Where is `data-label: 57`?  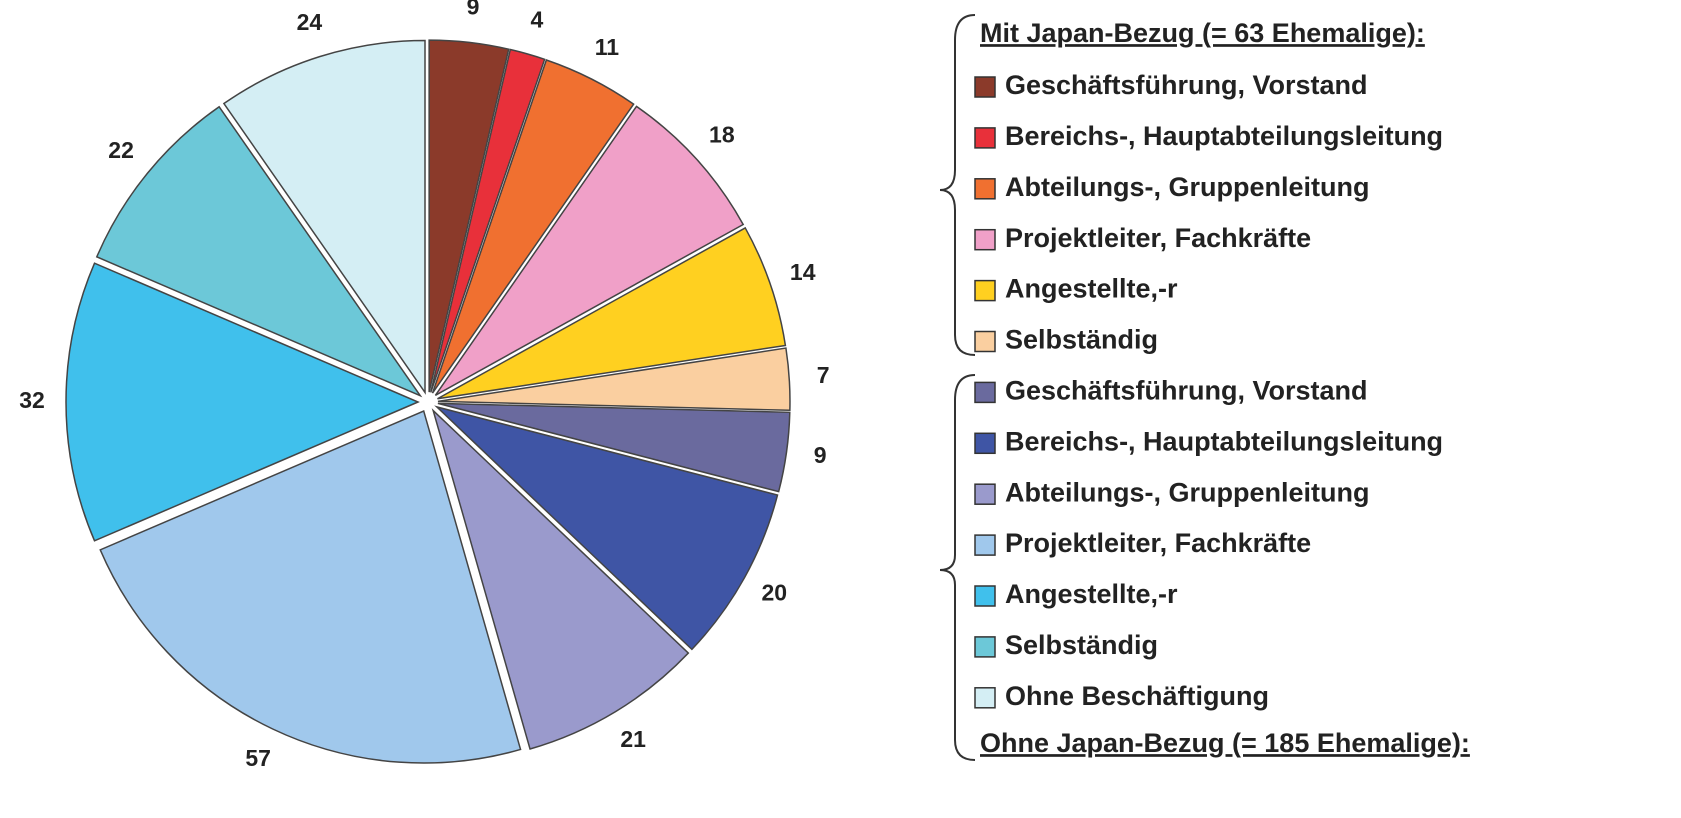
data-label: 57 is located at coordinates (258, 758).